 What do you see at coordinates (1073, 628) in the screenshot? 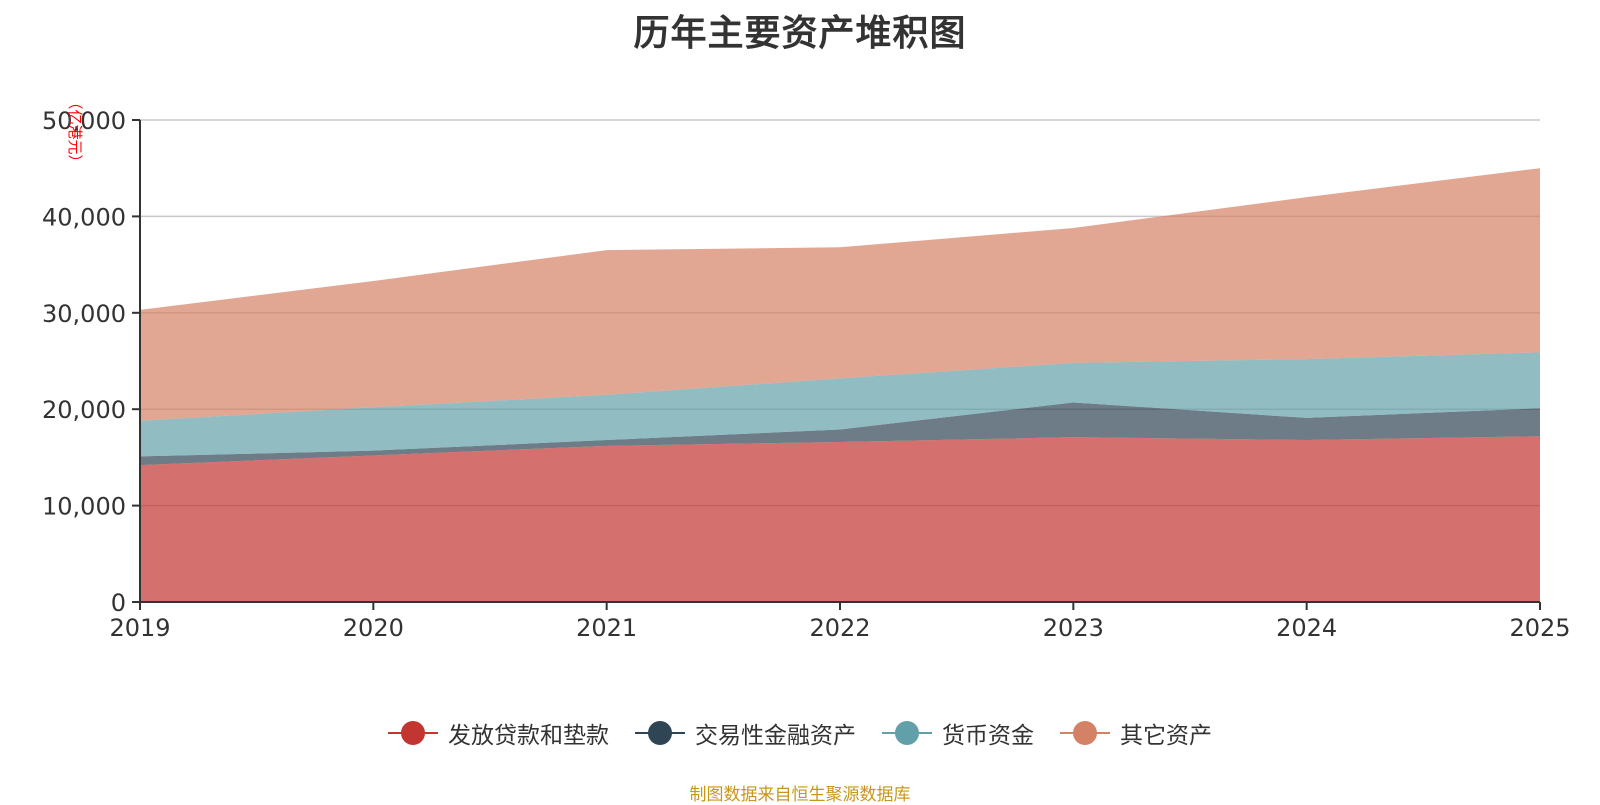
I see `x-tick-label: 2023` at bounding box center [1073, 628].